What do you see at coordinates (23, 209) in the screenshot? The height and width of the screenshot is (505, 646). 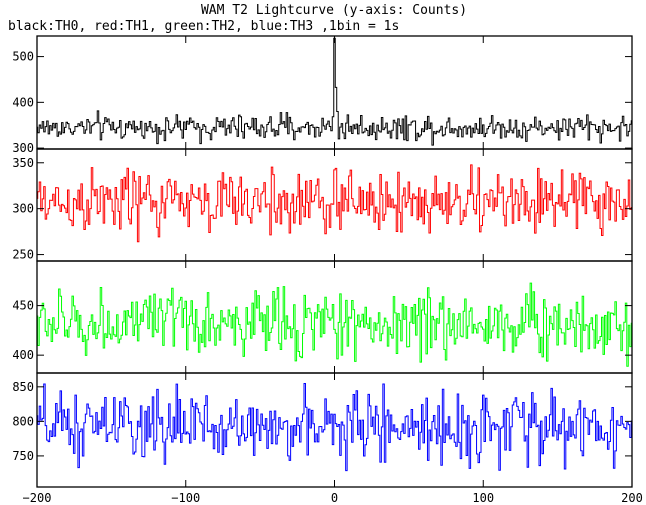 I see `y-tick-label-th1: 300` at bounding box center [23, 209].